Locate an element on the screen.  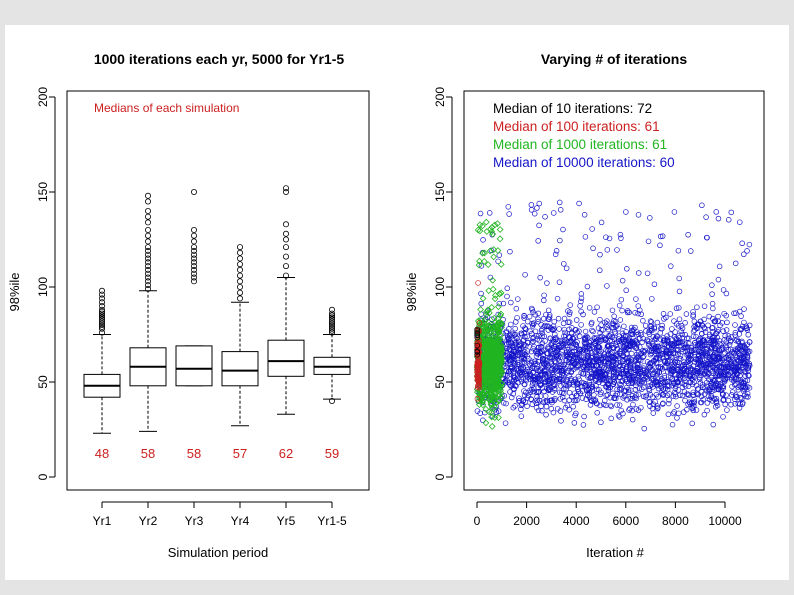
box-y-tick-label: 150 is located at coordinates (43, 192).